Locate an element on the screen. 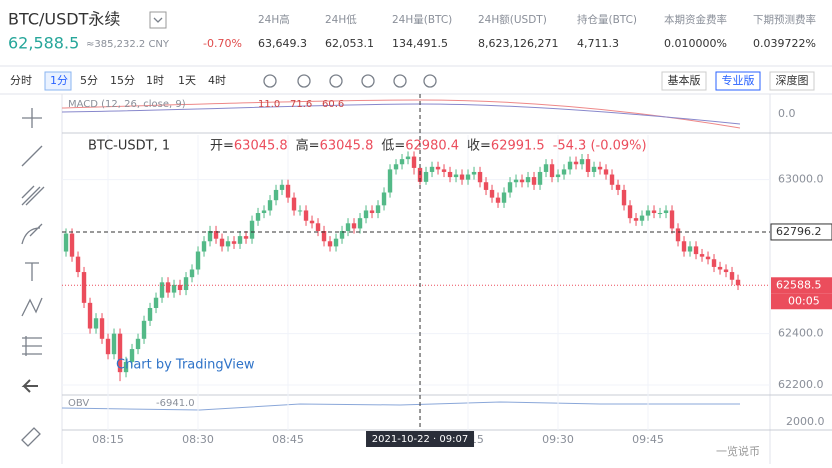 The height and width of the screenshot is (468, 832). interval: 1天 is located at coordinates (187, 80).